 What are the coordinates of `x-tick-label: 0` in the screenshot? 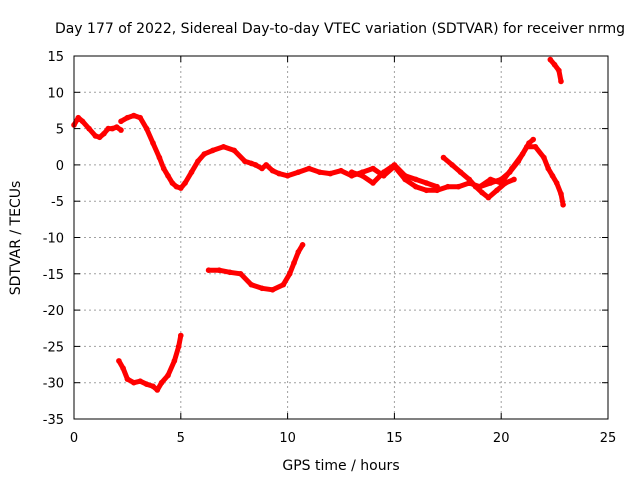 It's located at (74, 438).